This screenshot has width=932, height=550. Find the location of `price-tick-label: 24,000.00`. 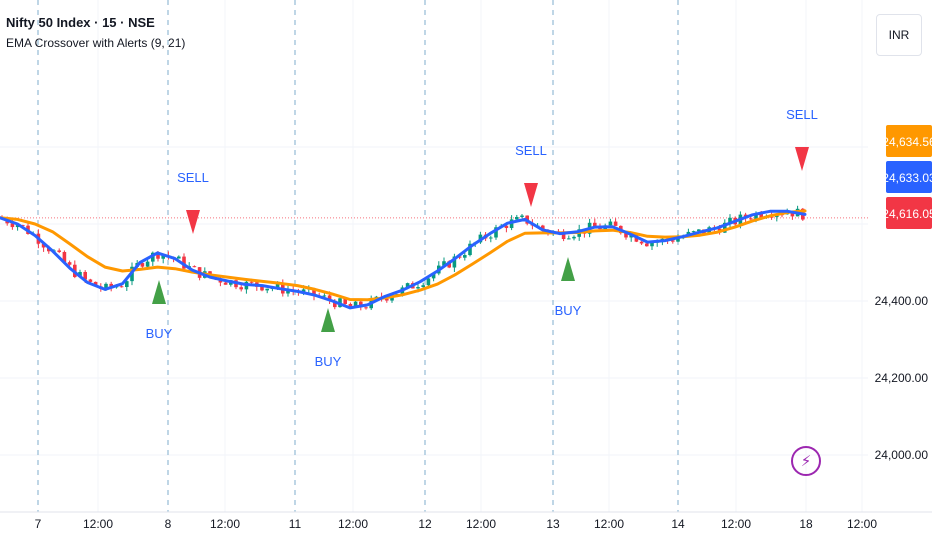

price-tick-label: 24,000.00 is located at coordinates (902, 455).